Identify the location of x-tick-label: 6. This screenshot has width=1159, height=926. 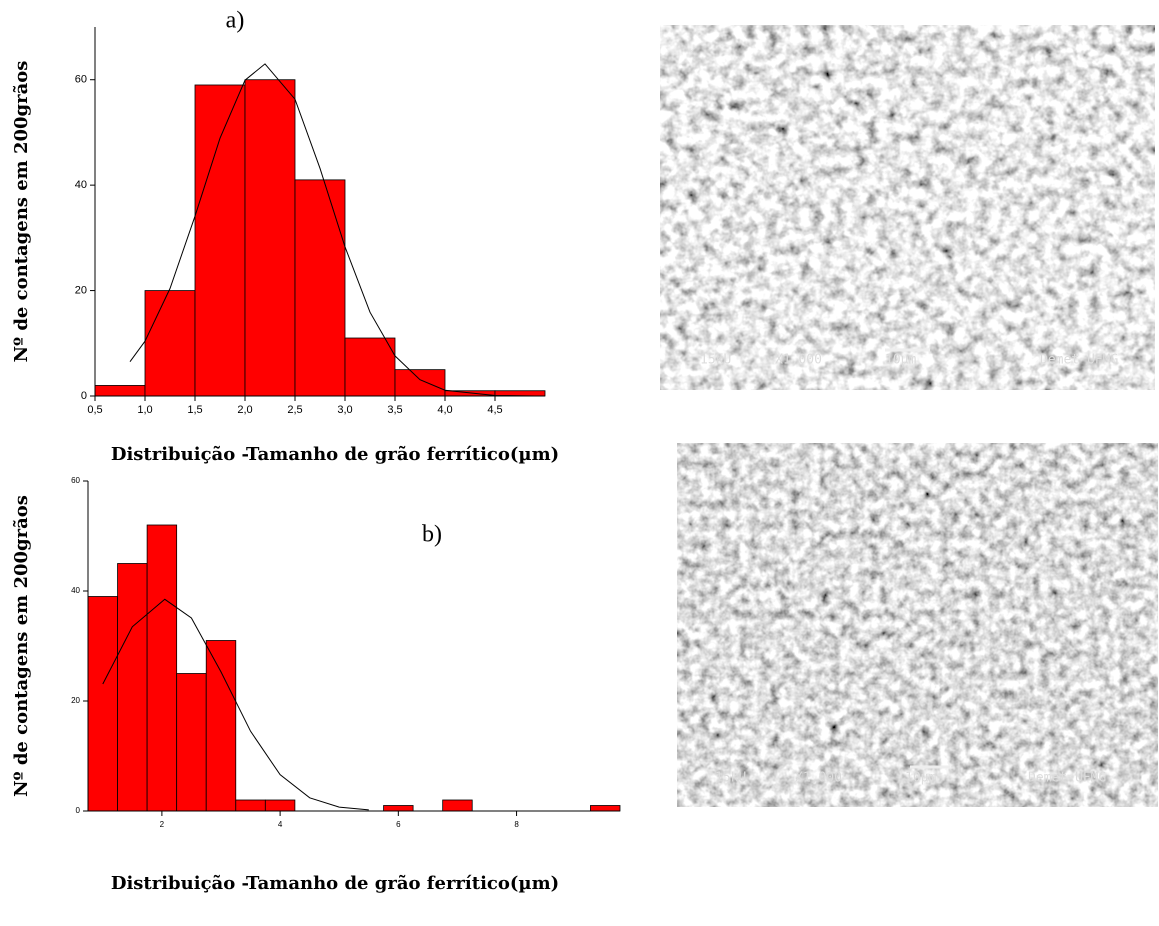
(398, 824).